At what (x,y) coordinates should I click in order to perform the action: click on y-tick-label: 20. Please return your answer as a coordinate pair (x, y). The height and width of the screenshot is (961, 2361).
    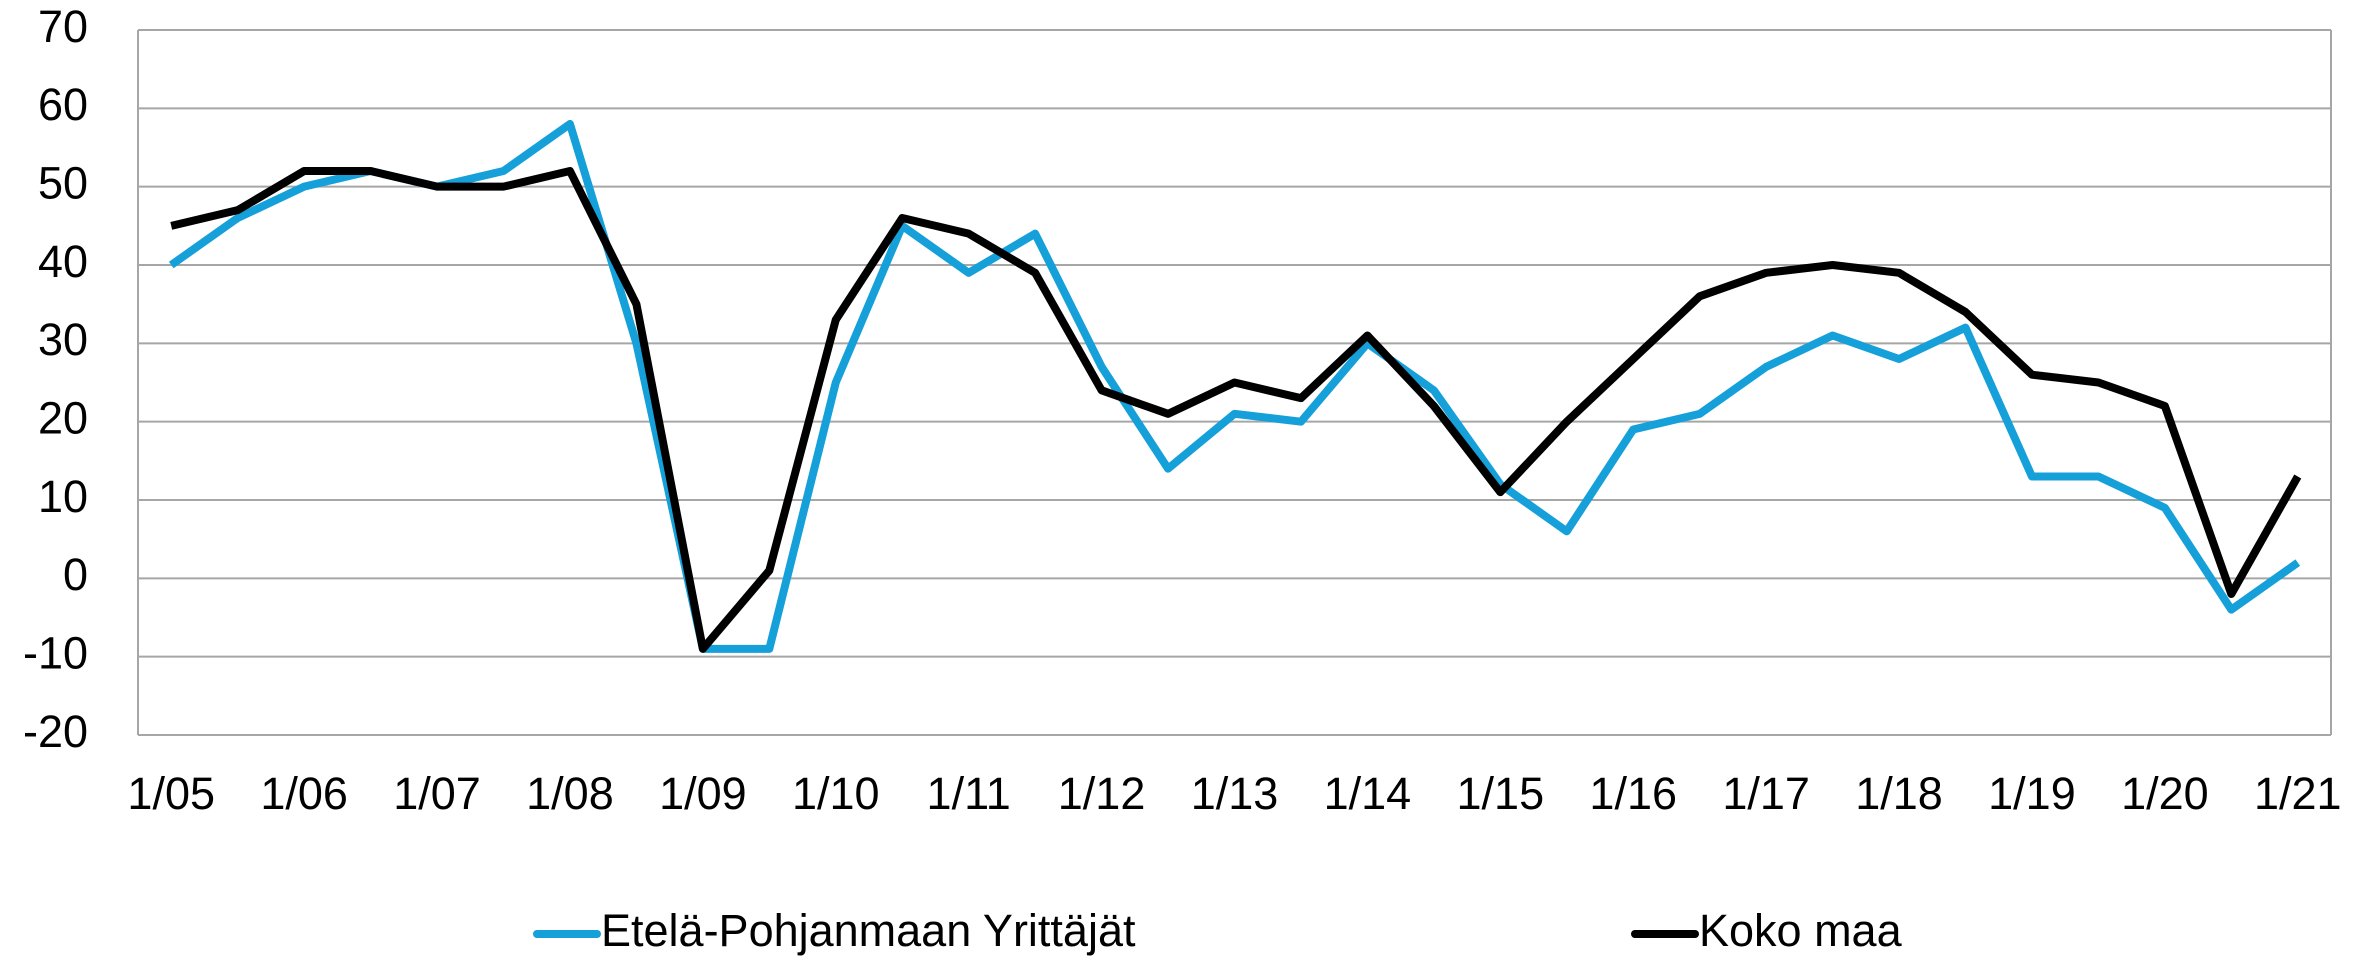
    Looking at the image, I should click on (63, 418).